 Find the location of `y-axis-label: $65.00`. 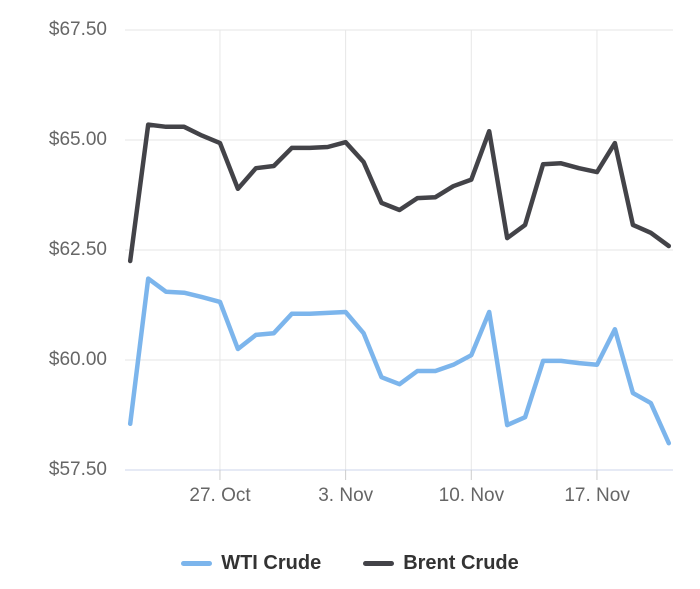

y-axis-label: $65.00 is located at coordinates (77, 139).